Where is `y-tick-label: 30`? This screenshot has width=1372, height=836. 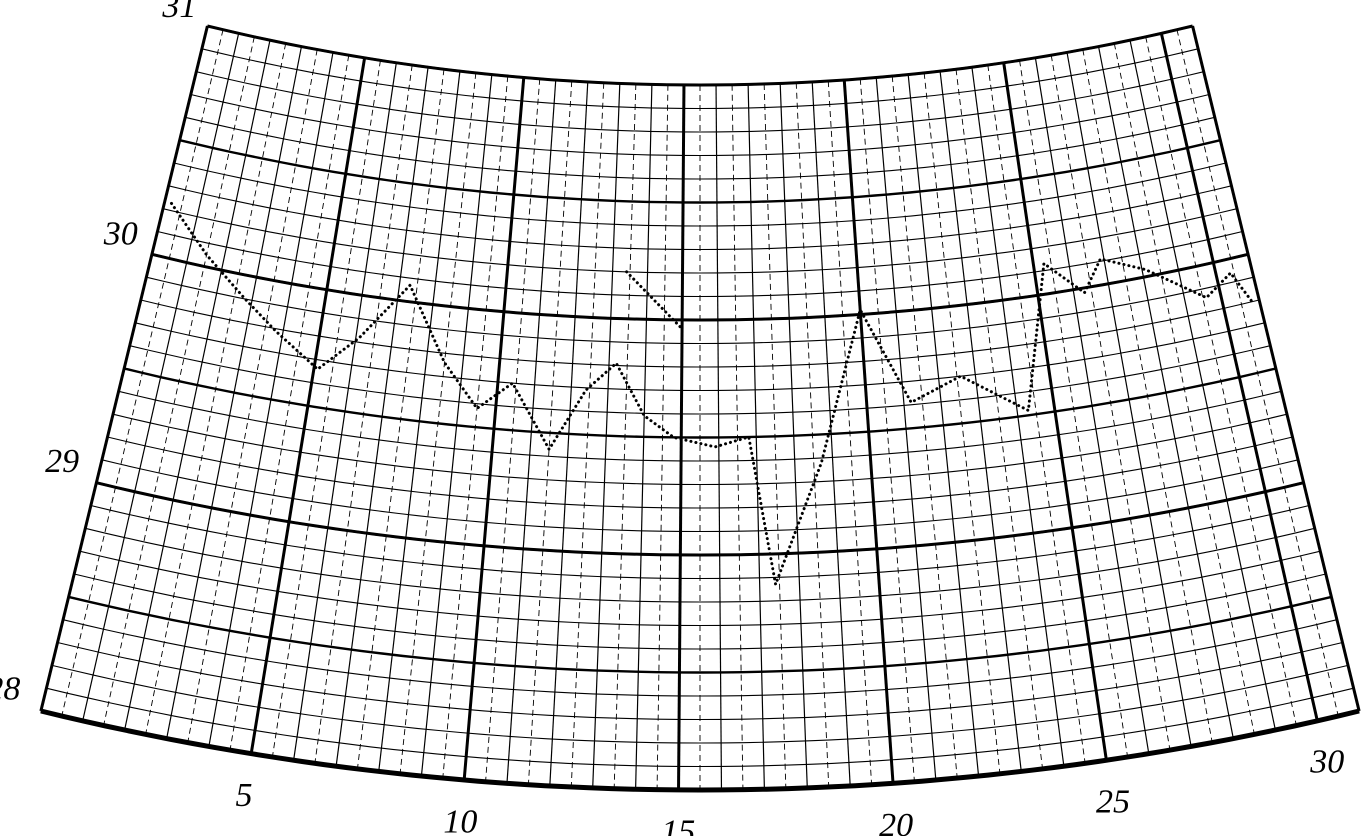
y-tick-label: 30 is located at coordinates (120, 233).